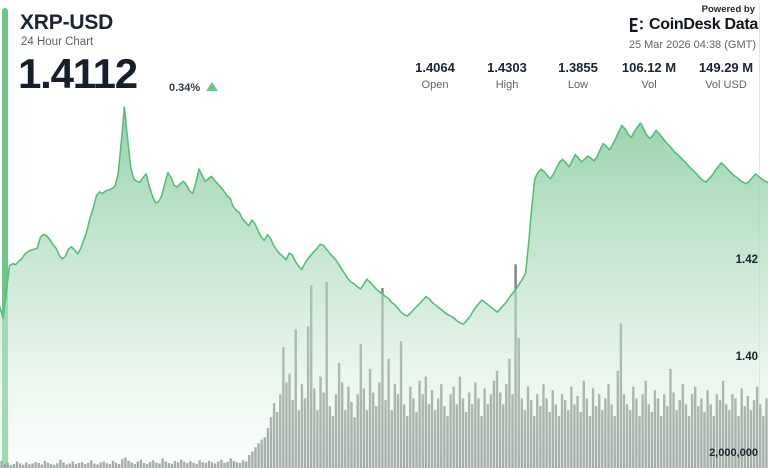 The width and height of the screenshot is (768, 468). Describe the element at coordinates (212, 86) in the screenshot. I see `change-up-arrow-icon` at that location.